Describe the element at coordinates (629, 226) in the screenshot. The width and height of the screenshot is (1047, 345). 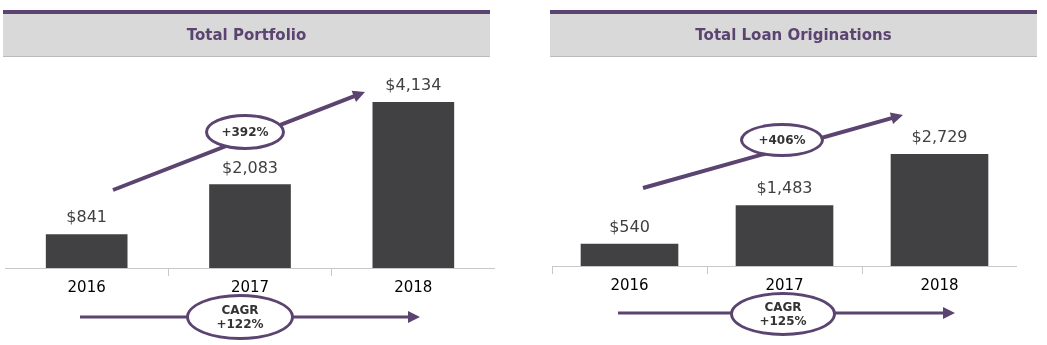
I see `data-label: $540` at that location.